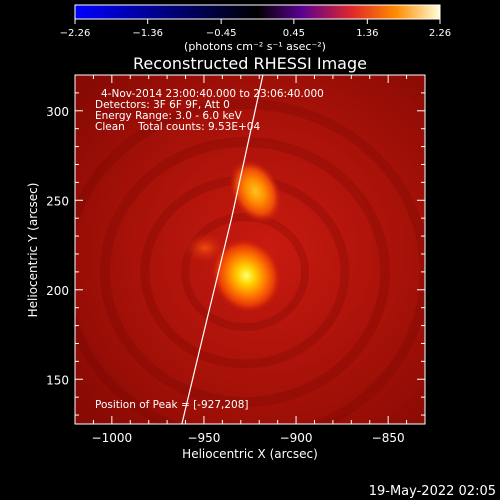  Describe the element at coordinates (388, 438) in the screenshot. I see `x-tick-label: −850` at that location.